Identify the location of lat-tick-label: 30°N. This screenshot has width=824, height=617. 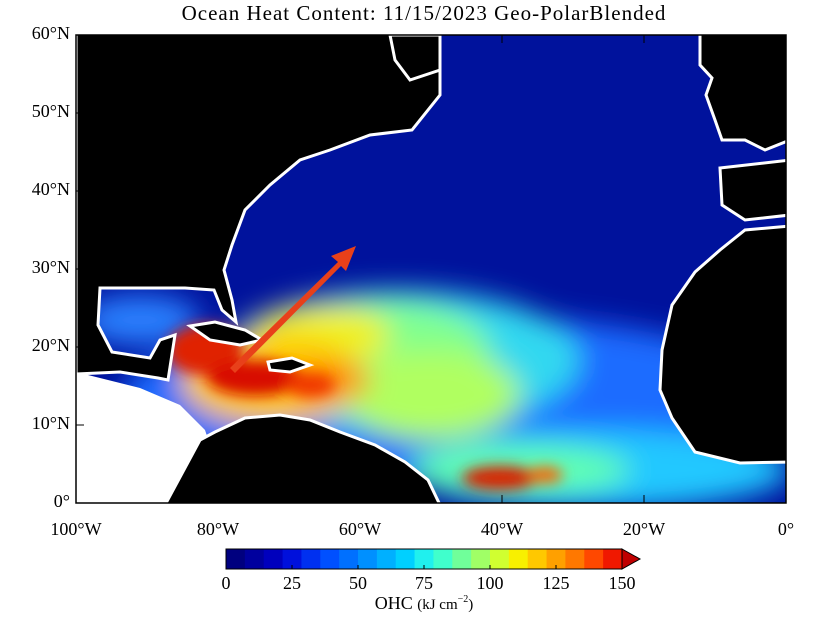
(51, 267).